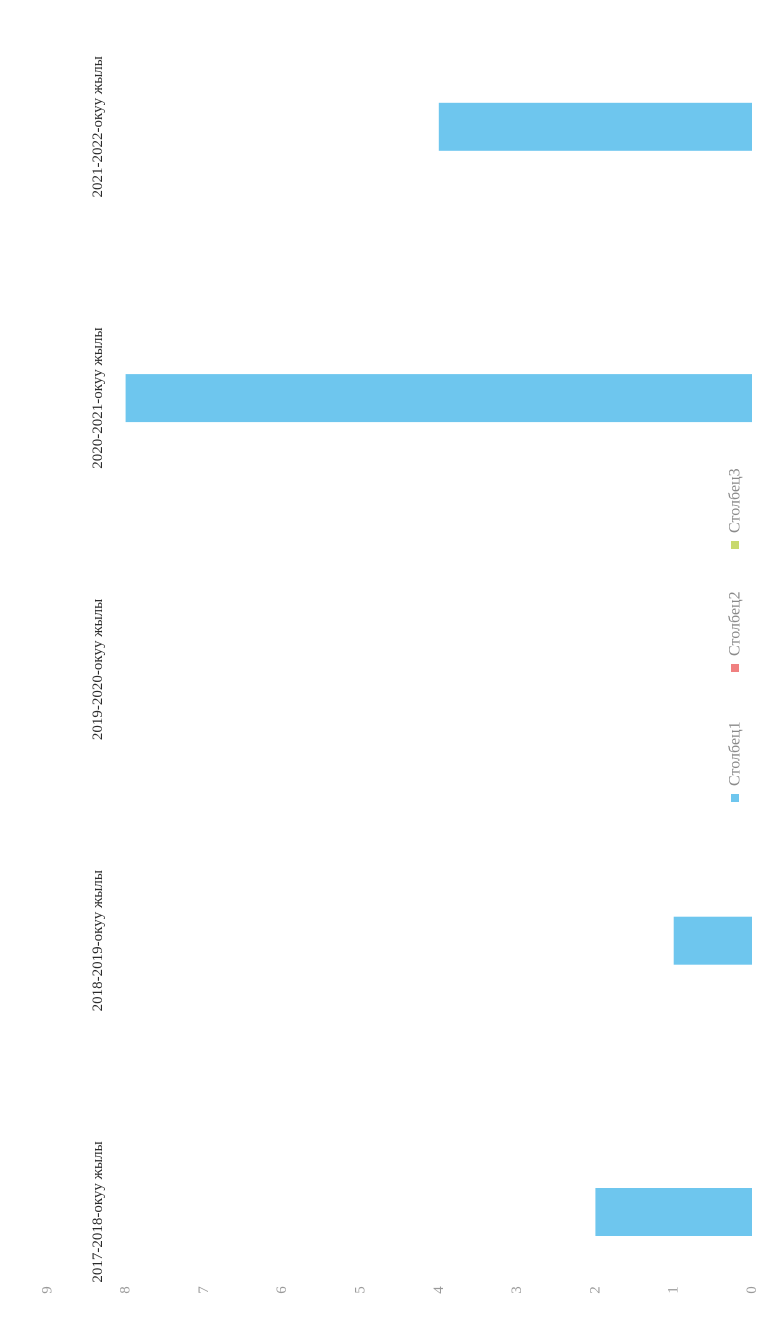 The width and height of the screenshot is (763, 1336). Describe the element at coordinates (98, 397) in the screenshot. I see `category-label: 2020-2021-окуу жылы` at that location.